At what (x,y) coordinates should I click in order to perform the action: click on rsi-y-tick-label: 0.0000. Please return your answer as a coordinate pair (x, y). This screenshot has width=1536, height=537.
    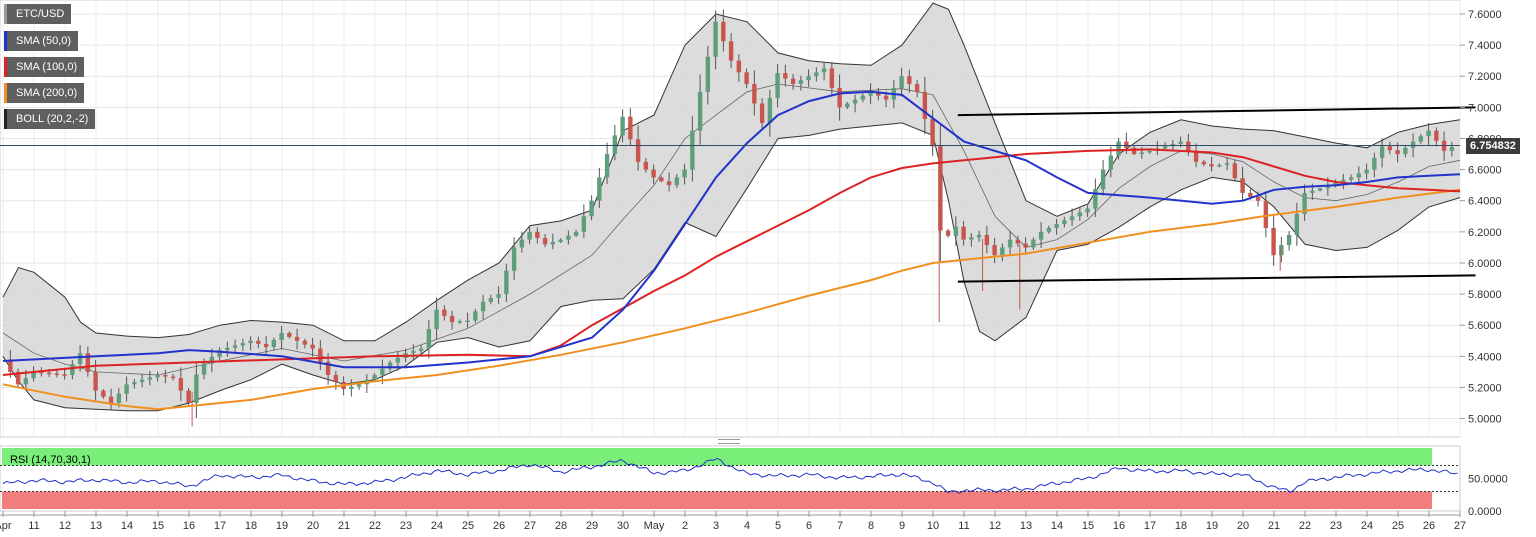
    Looking at the image, I should click on (1485, 512).